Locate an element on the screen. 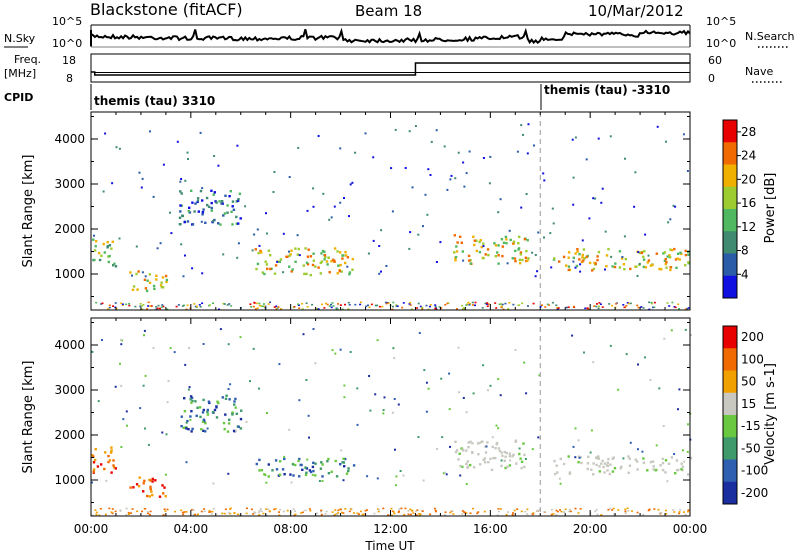 This screenshot has width=800, height=554. cpid-entry-1: themis (tau) 3310 is located at coordinates (154, 101).